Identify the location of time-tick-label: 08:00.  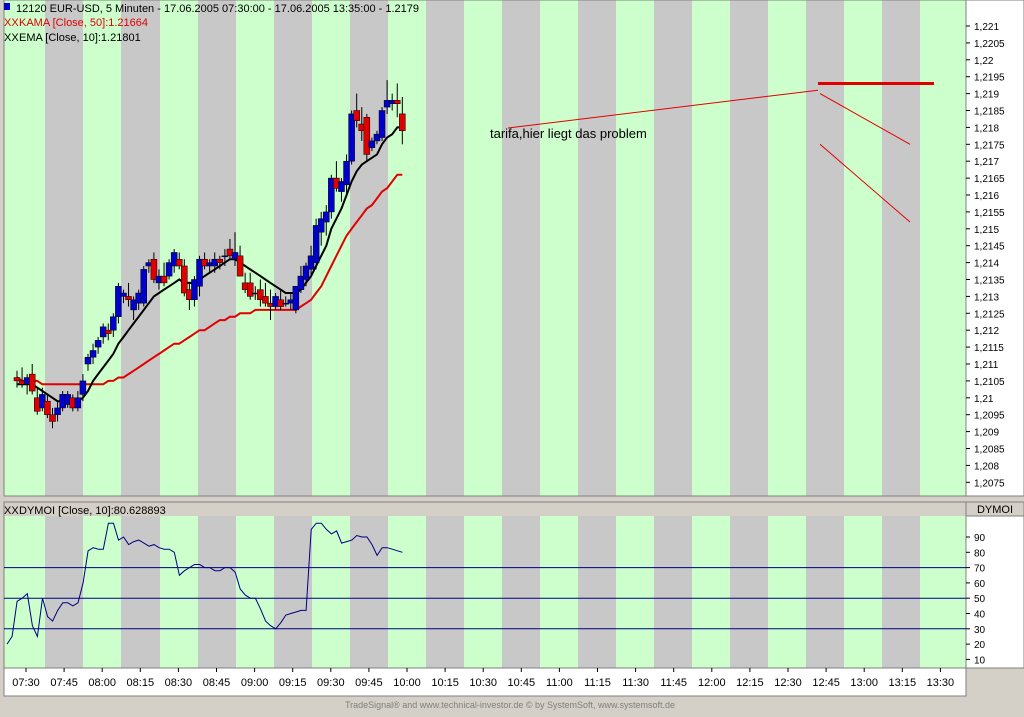
(102, 683).